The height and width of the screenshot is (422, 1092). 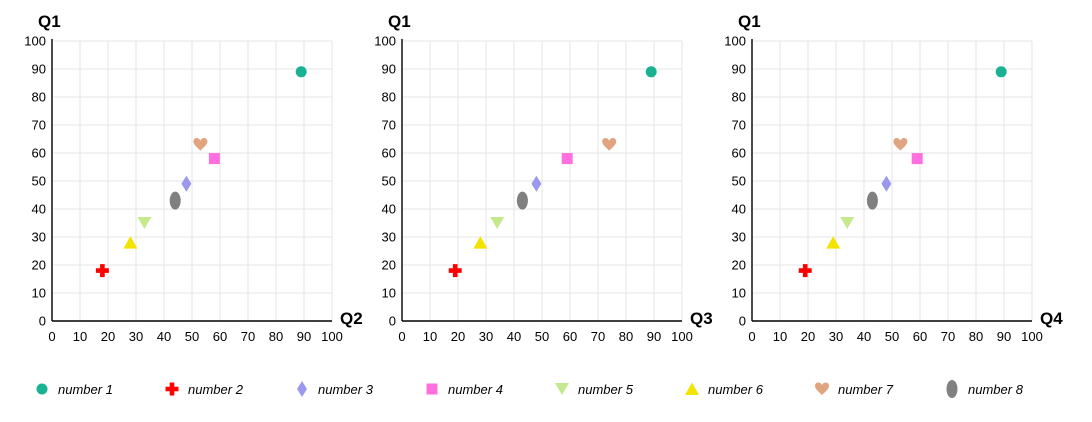 What do you see at coordinates (216, 389) in the screenshot?
I see `legend-label: number 2` at bounding box center [216, 389].